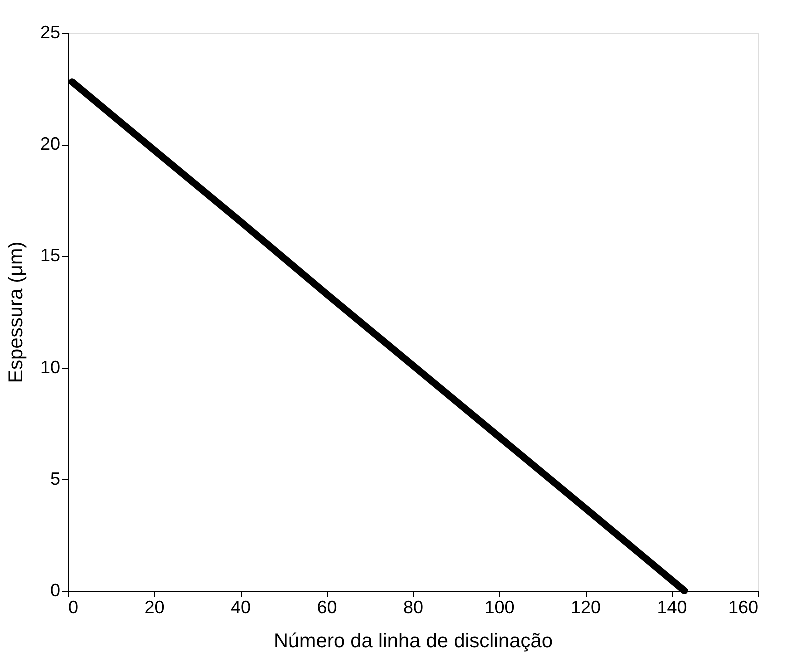 This screenshot has width=796, height=659. I want to click on y-tick-label: 20, so click(50, 144).